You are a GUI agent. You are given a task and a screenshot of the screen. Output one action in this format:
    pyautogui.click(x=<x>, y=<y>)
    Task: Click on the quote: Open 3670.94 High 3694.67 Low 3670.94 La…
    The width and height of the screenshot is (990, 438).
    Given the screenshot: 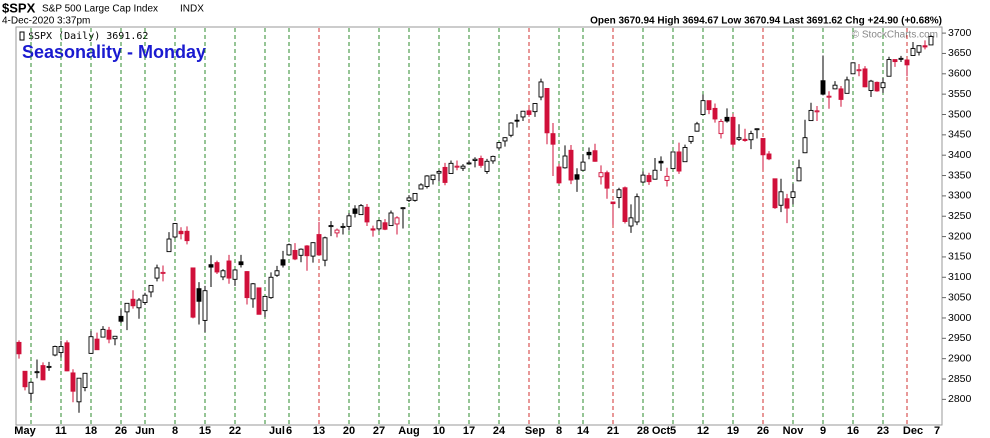 What is the action you would take?
    pyautogui.click(x=766, y=21)
    